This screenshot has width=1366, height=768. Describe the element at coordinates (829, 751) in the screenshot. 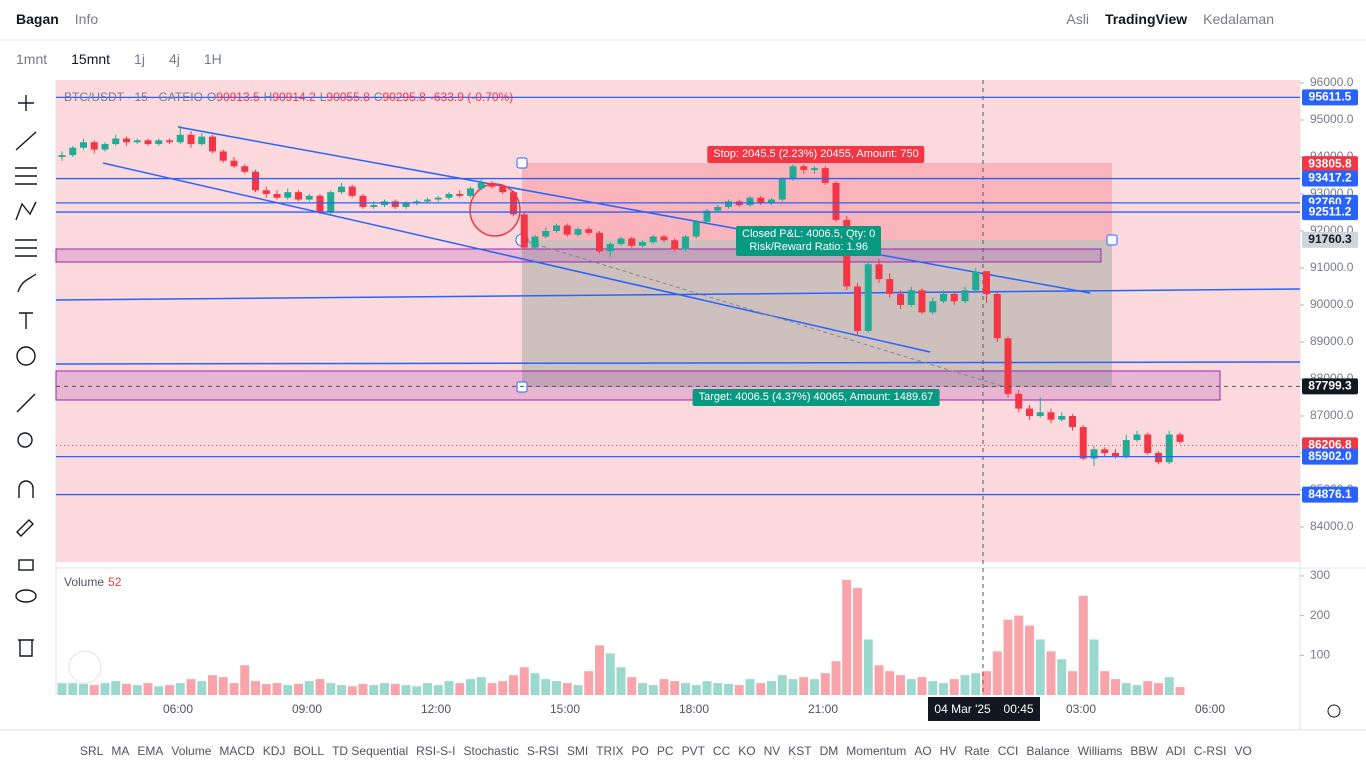

I see `indicator: DM` at that location.